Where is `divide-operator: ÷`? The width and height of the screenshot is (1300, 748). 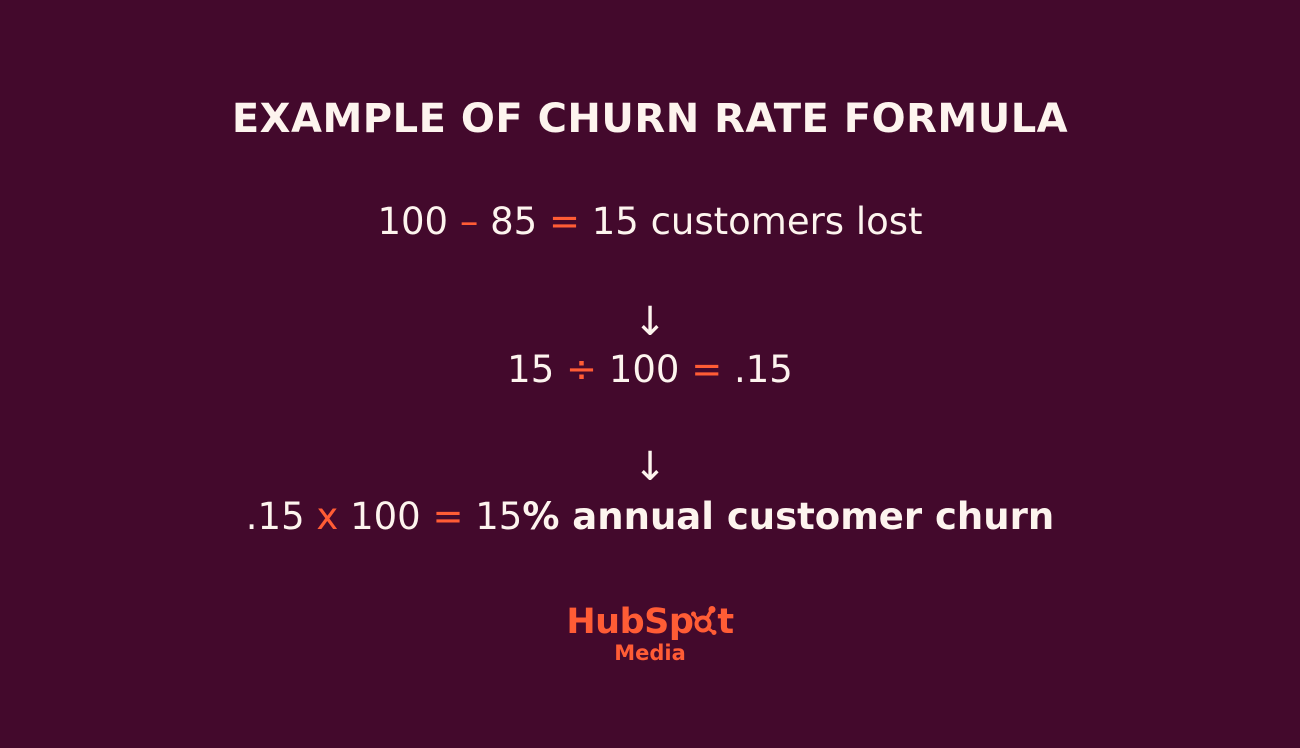 divide-operator: ÷ is located at coordinates (582, 369).